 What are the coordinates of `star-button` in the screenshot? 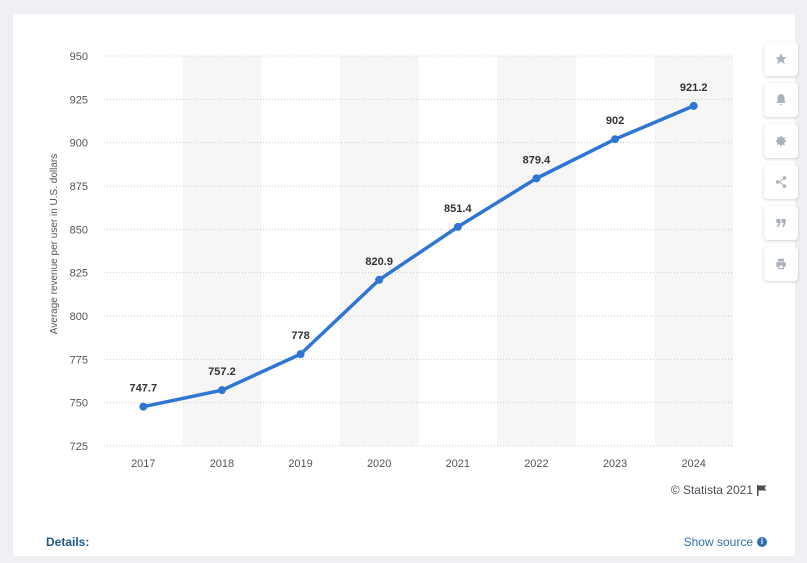 It's located at (781, 59).